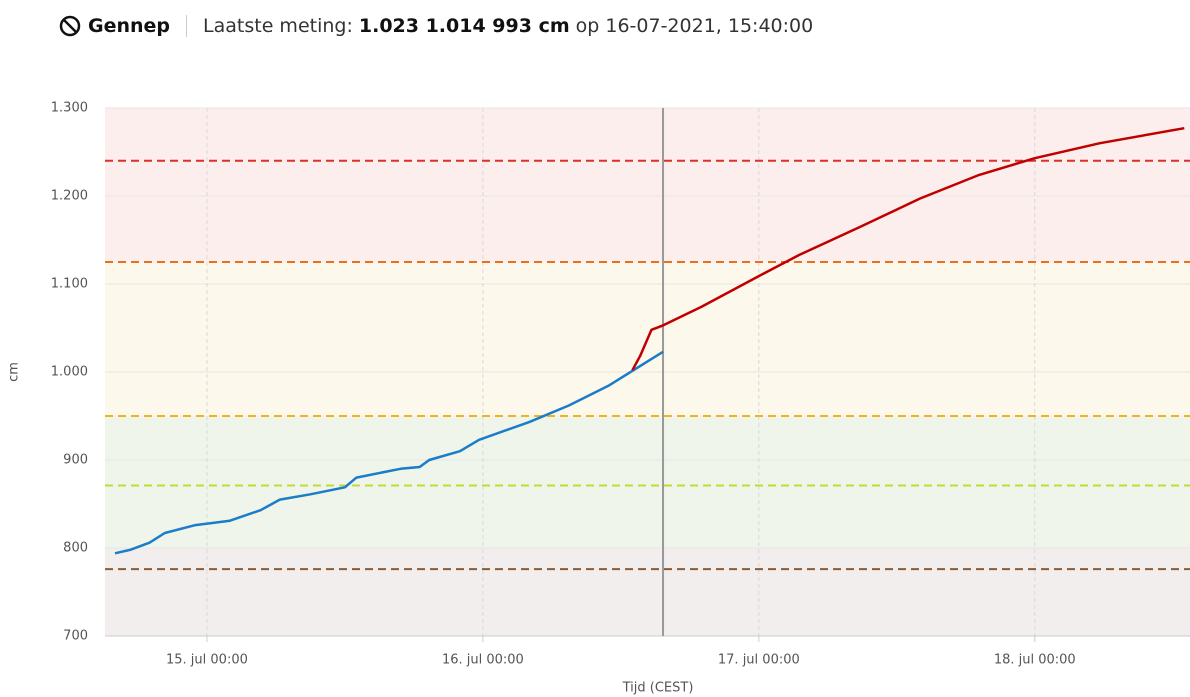 This screenshot has width=1190, height=697. What do you see at coordinates (207, 660) in the screenshot?
I see `x-tick-label: 15. jul 00:00` at bounding box center [207, 660].